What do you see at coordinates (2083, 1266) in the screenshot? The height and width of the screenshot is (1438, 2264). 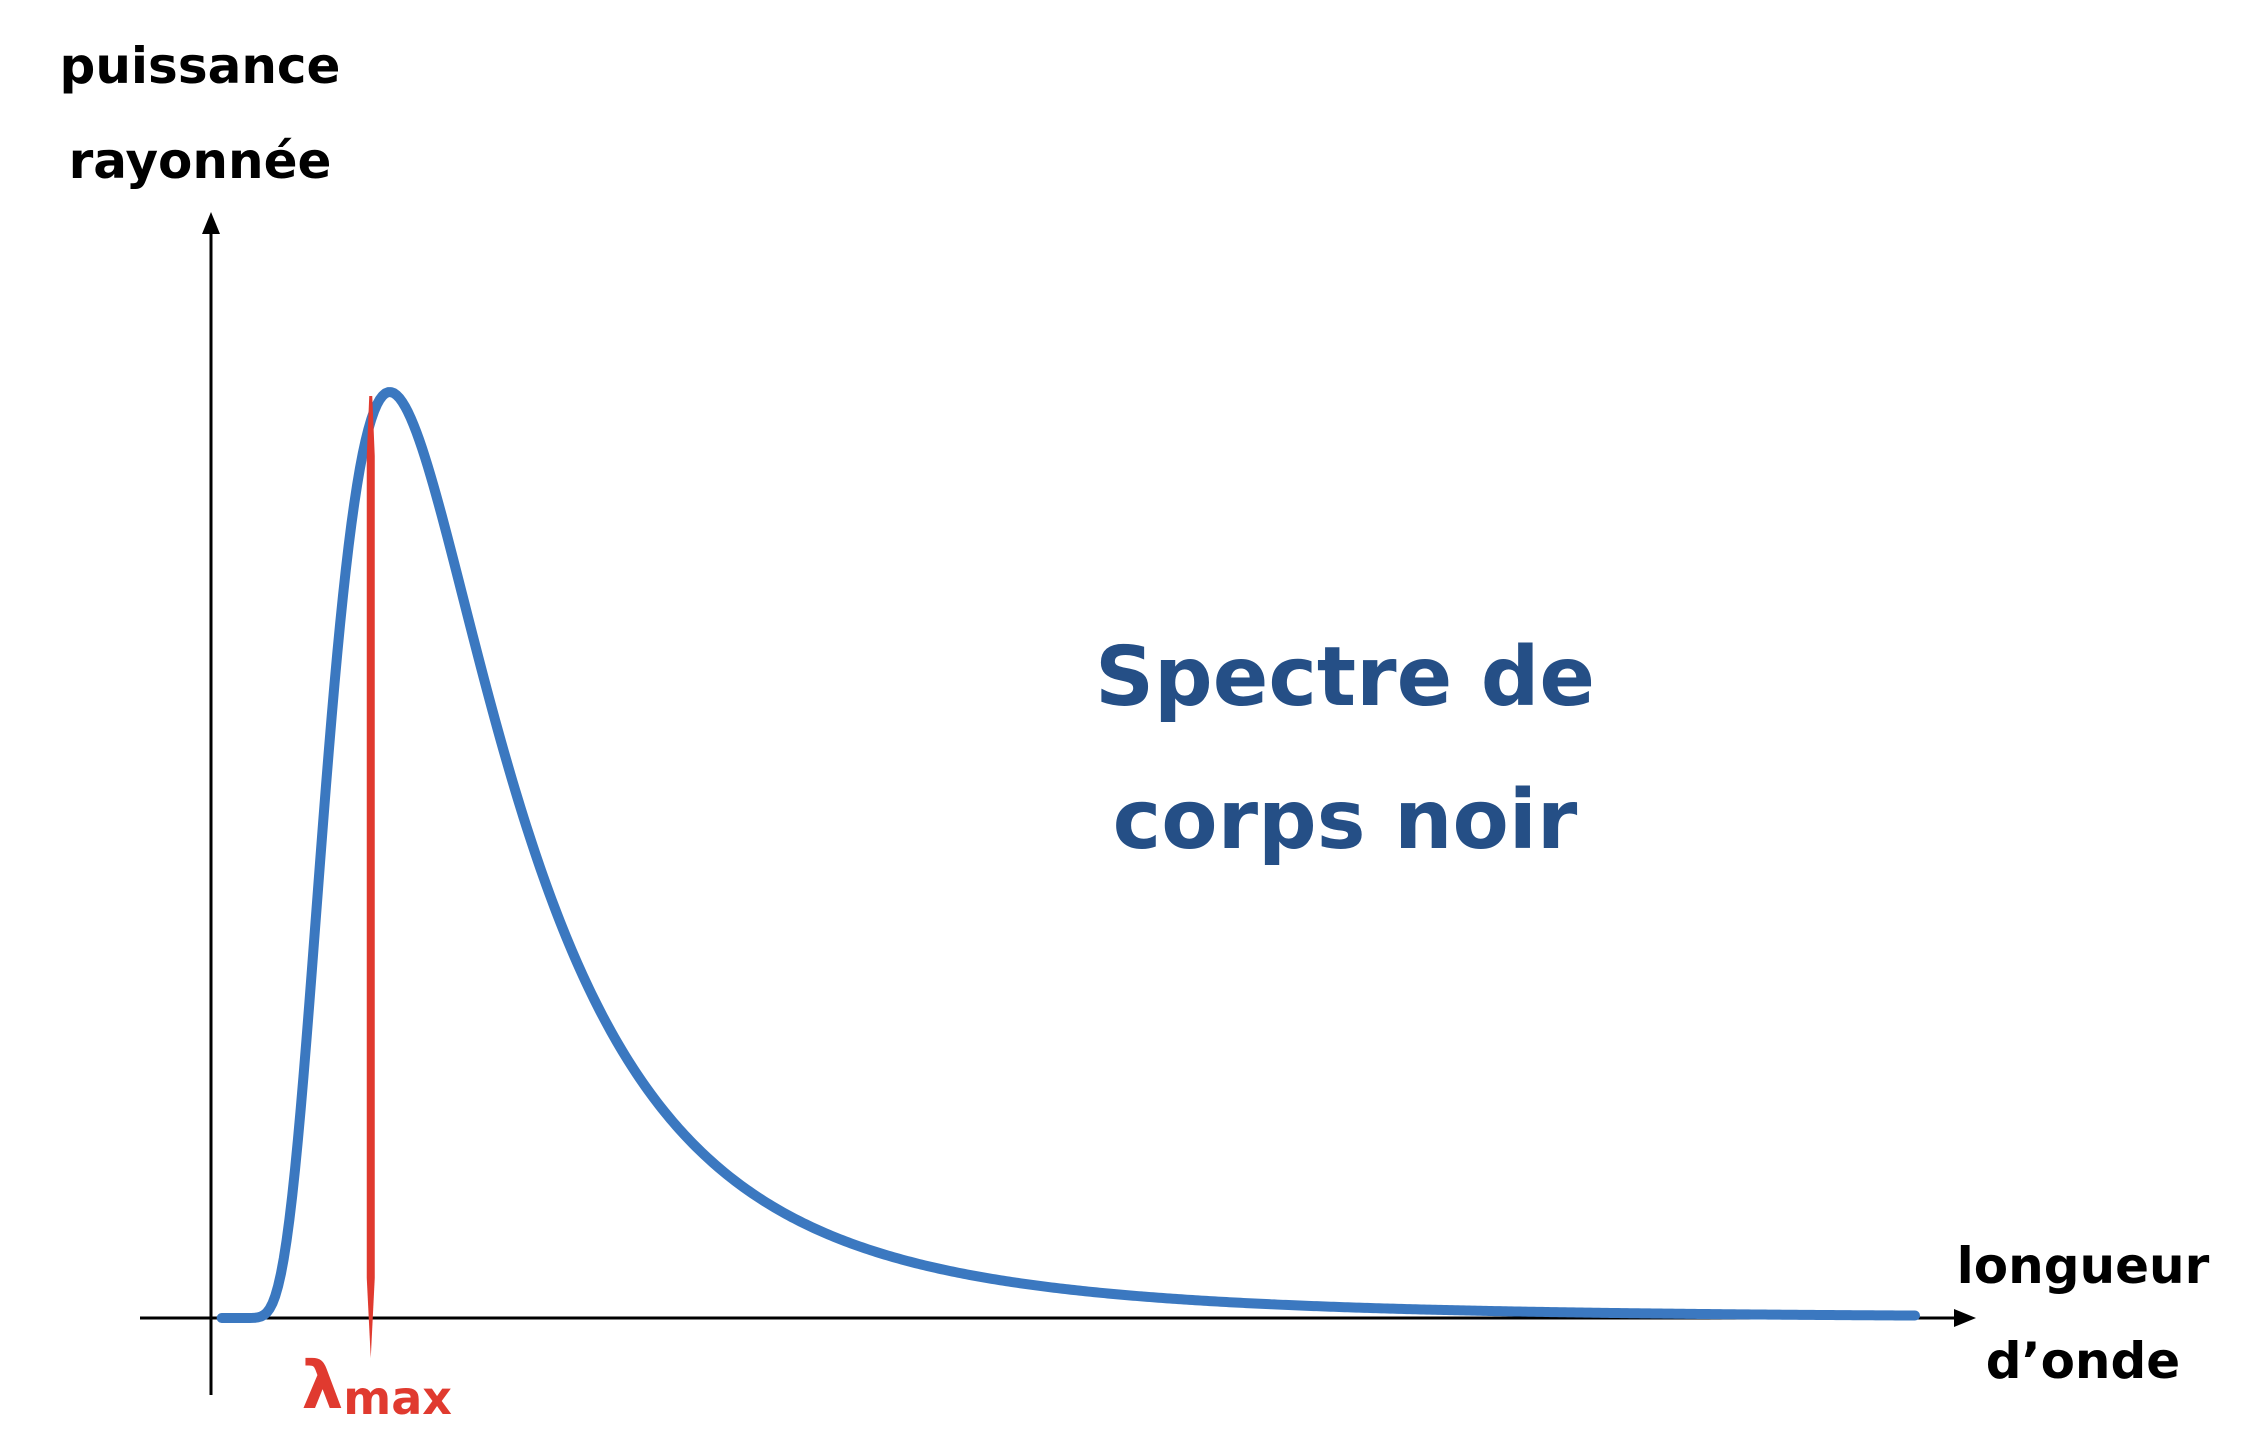 I see `x-axis-label-line1: longueur` at bounding box center [2083, 1266].